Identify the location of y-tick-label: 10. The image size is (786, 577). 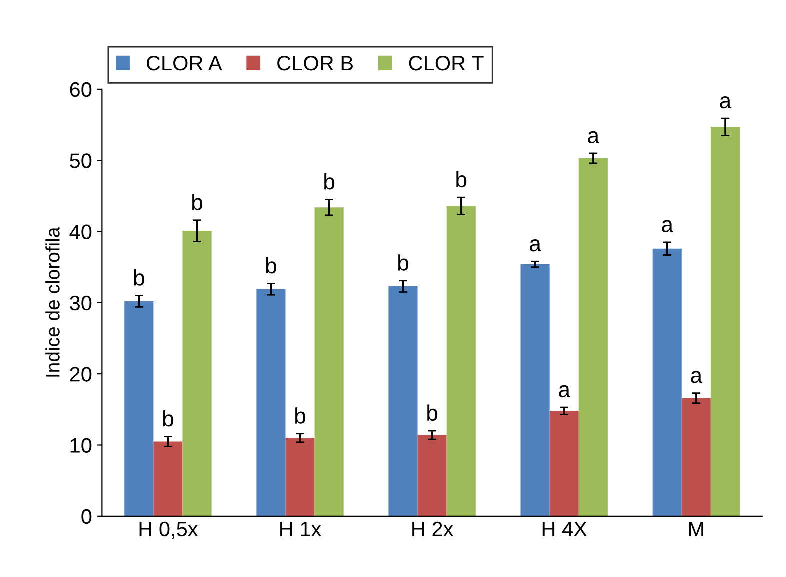
(81, 446).